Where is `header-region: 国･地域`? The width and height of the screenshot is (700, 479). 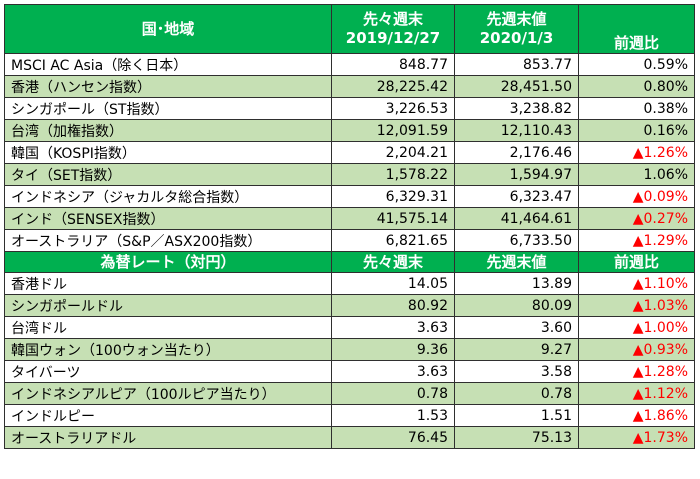
header-region: 国･地域 is located at coordinates (168, 29).